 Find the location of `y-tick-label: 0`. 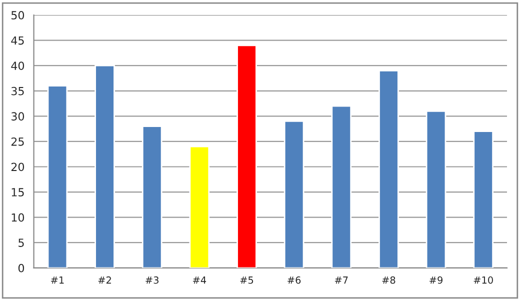

y-tick-label: 0 is located at coordinates (21, 268).